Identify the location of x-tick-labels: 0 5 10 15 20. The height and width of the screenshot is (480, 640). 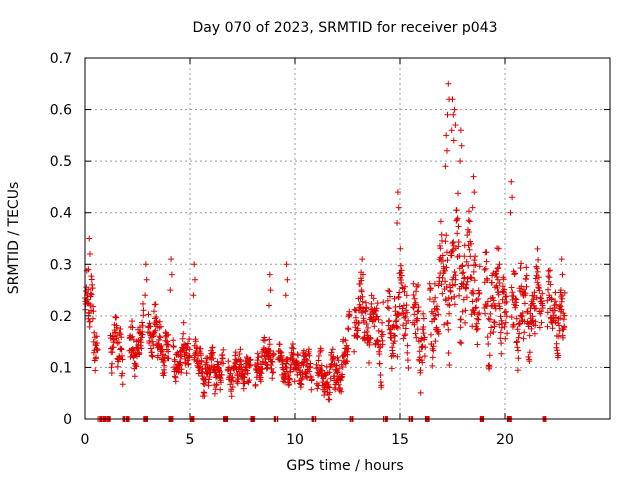
(297, 440).